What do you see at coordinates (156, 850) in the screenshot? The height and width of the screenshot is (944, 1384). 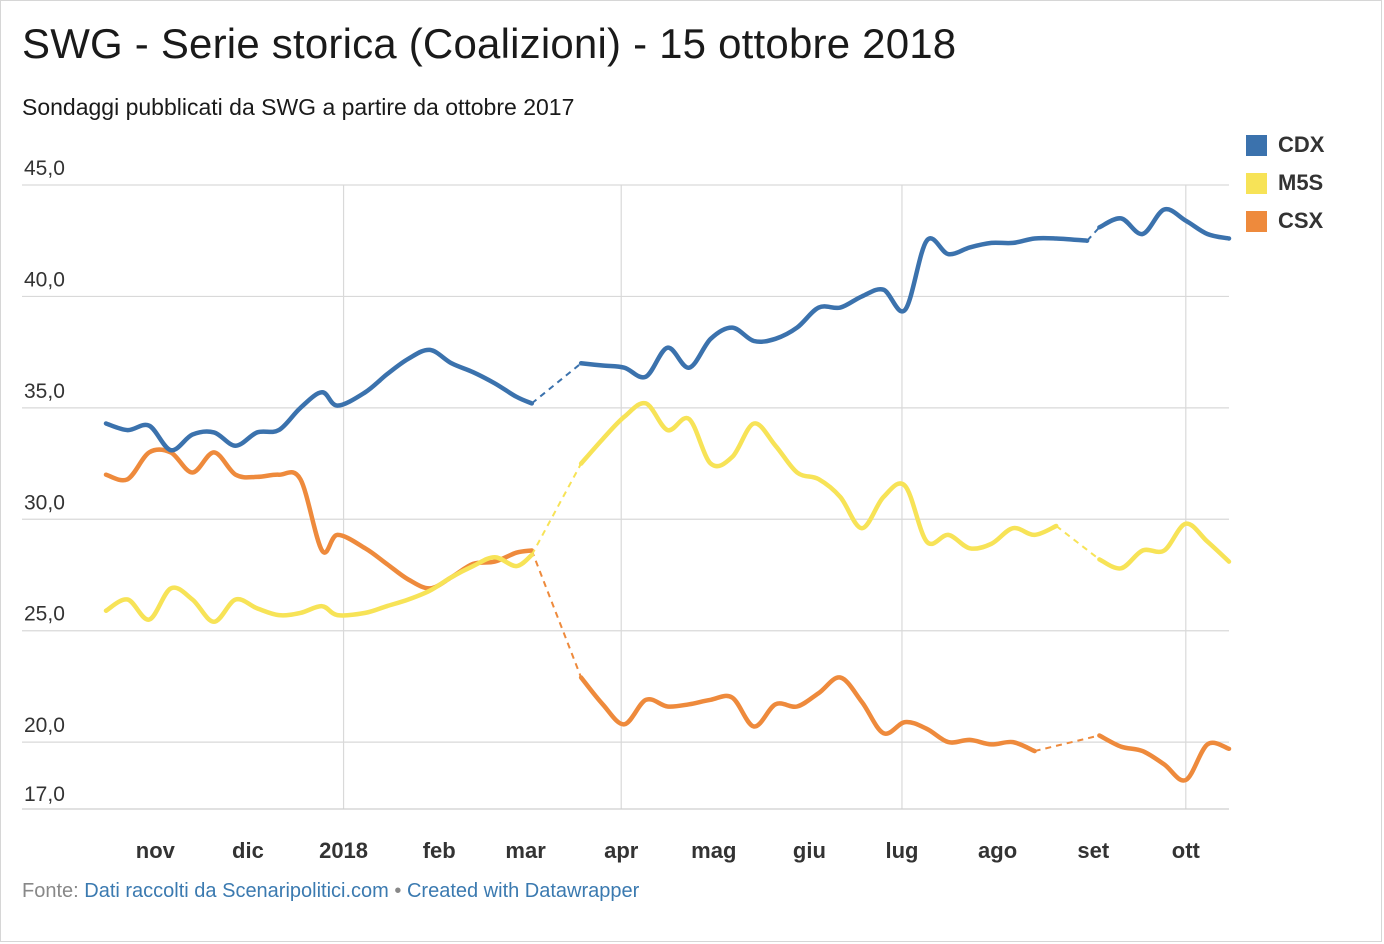 I see `x-tick-label: nov` at bounding box center [156, 850].